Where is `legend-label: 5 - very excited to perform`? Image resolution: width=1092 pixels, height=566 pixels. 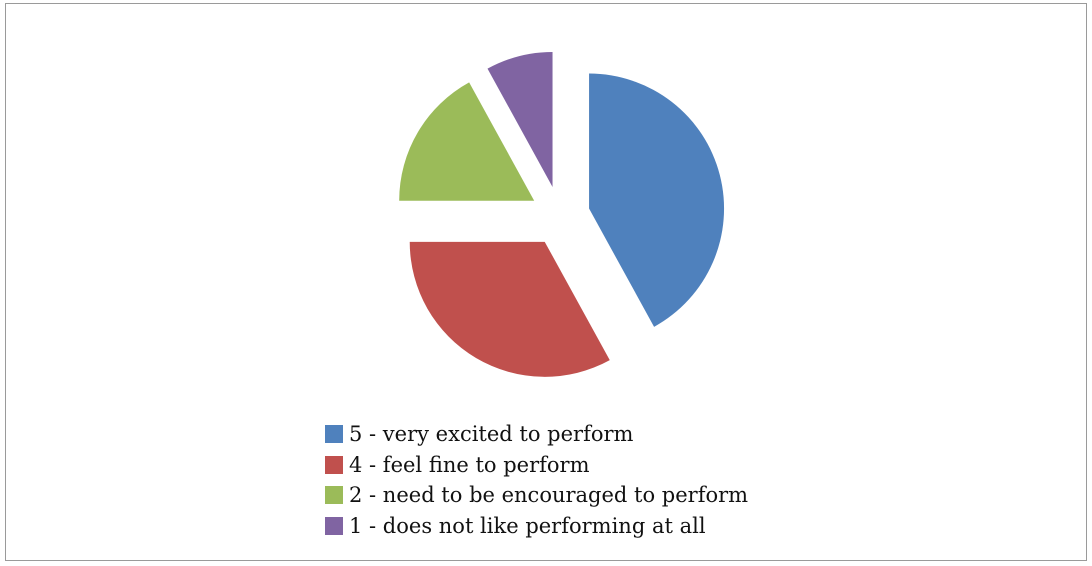
legend-label: 5 - very excited to perform is located at coordinates (491, 434).